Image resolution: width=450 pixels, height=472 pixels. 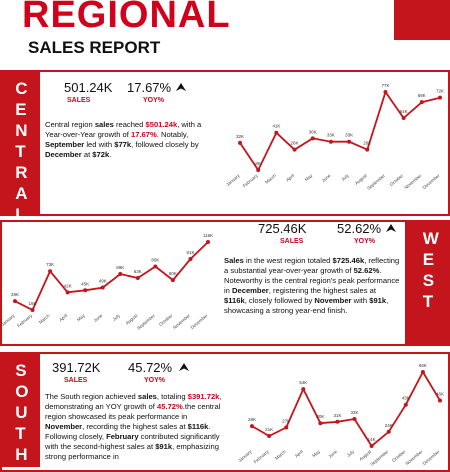 I want to click on sales-value: 725.46K, so click(x=282, y=228).